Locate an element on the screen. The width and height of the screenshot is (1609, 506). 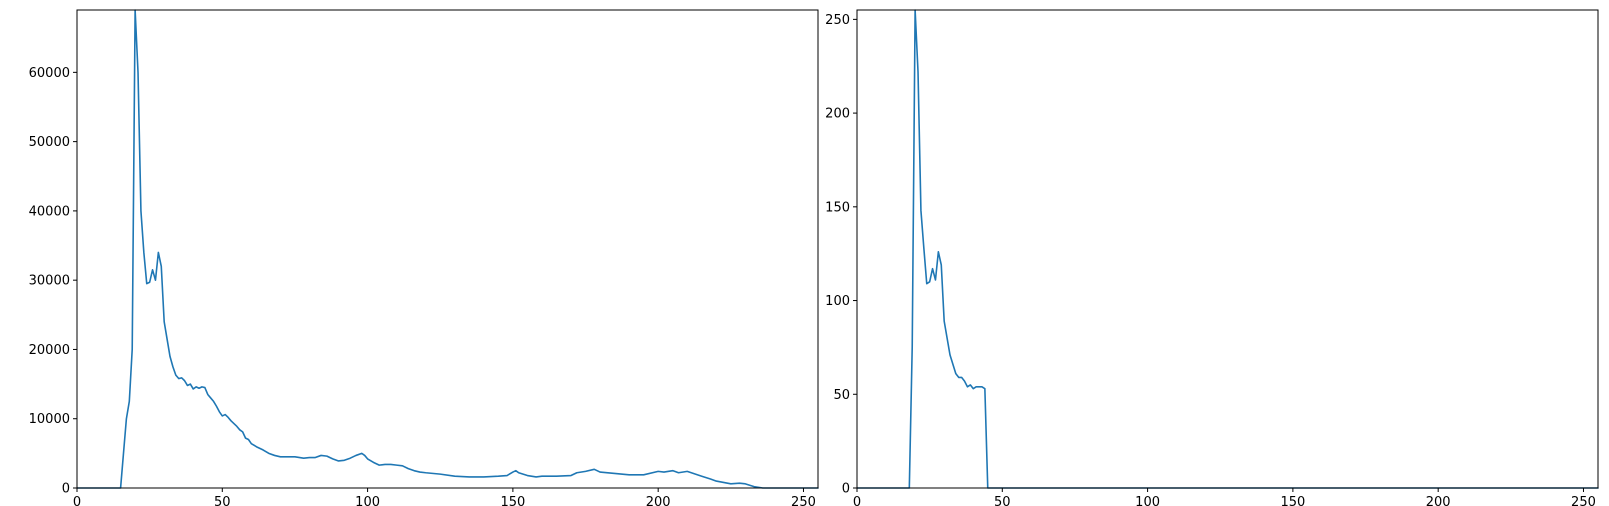
y-tick-label: 60000 is located at coordinates (49, 73).